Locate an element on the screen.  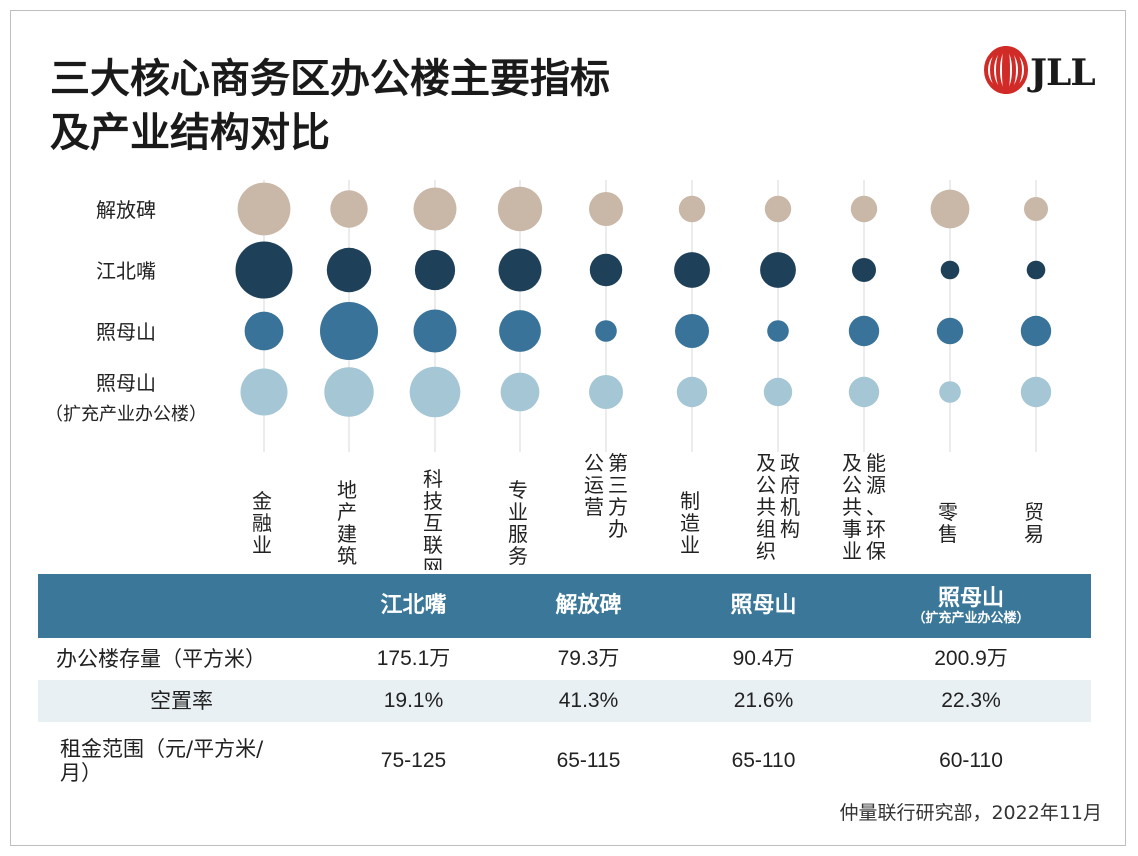
column-label-char: 网 is located at coordinates (433, 562).